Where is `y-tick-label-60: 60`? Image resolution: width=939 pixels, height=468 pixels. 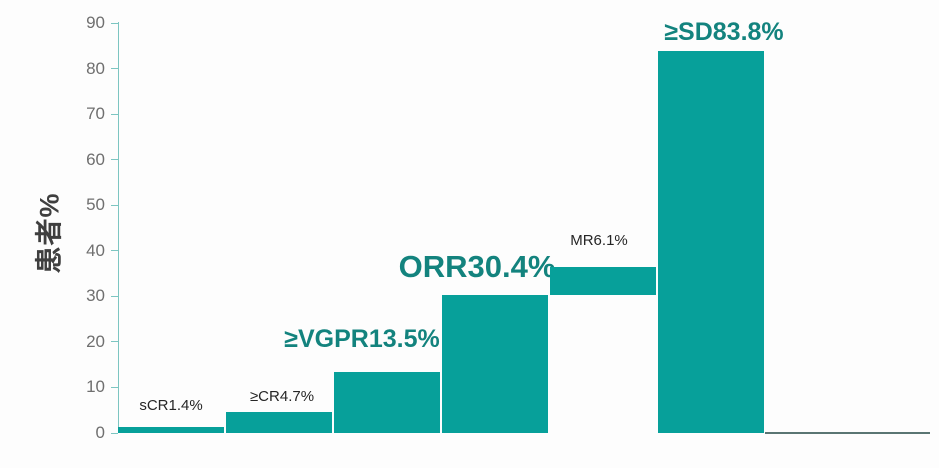
y-tick-label-60: 60 is located at coordinates (95, 159).